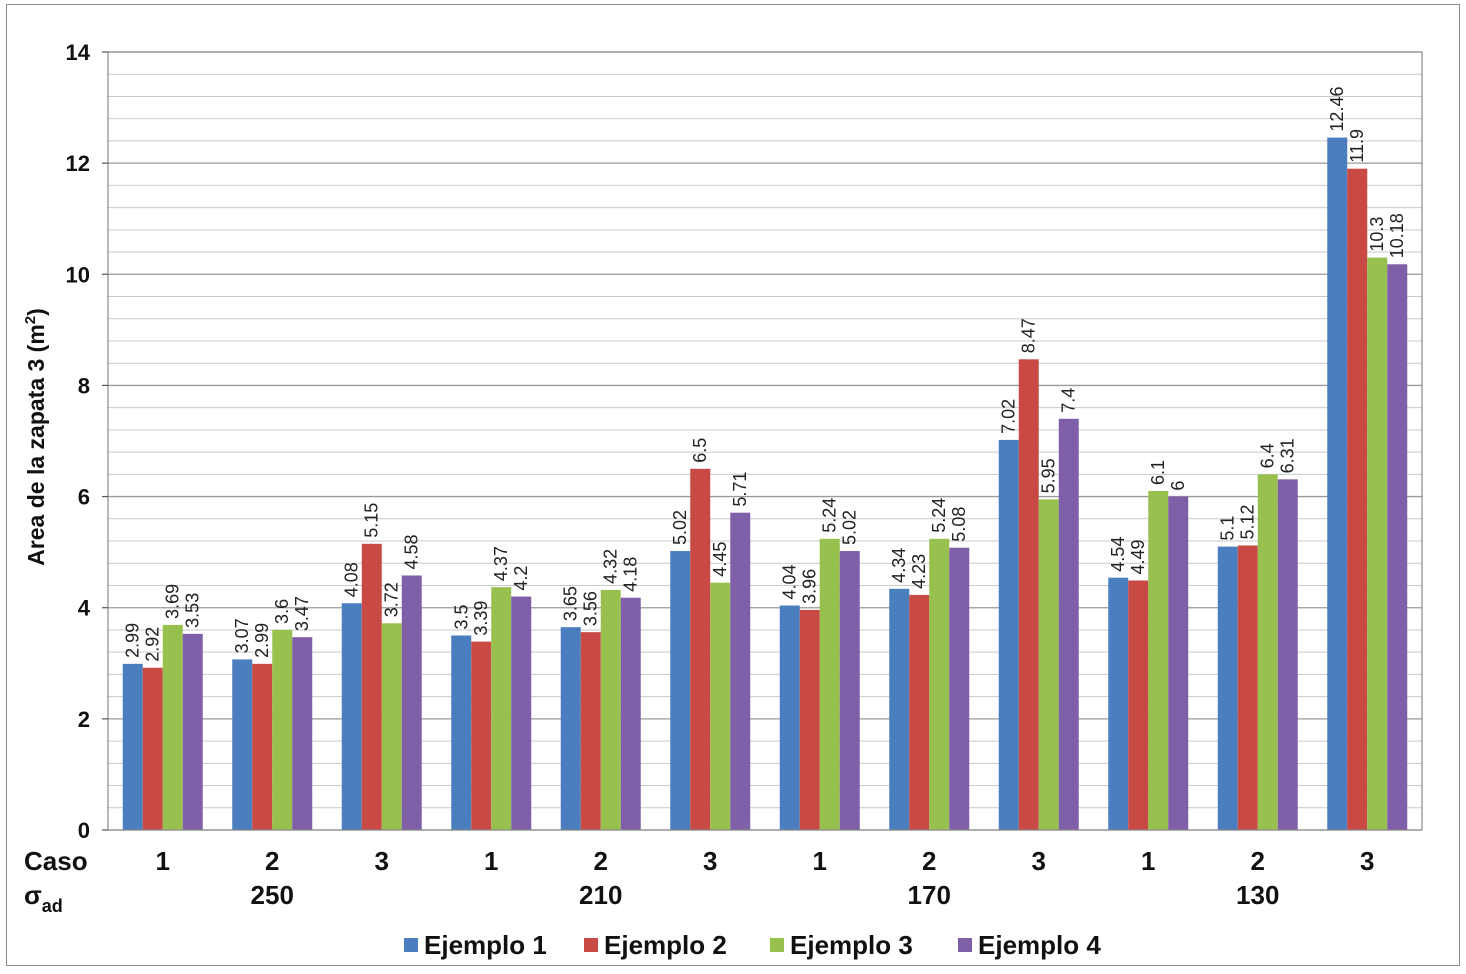 This screenshot has height=974, width=1466. Describe the element at coordinates (1049, 475) in the screenshot. I see `data-label: 5.95` at that location.